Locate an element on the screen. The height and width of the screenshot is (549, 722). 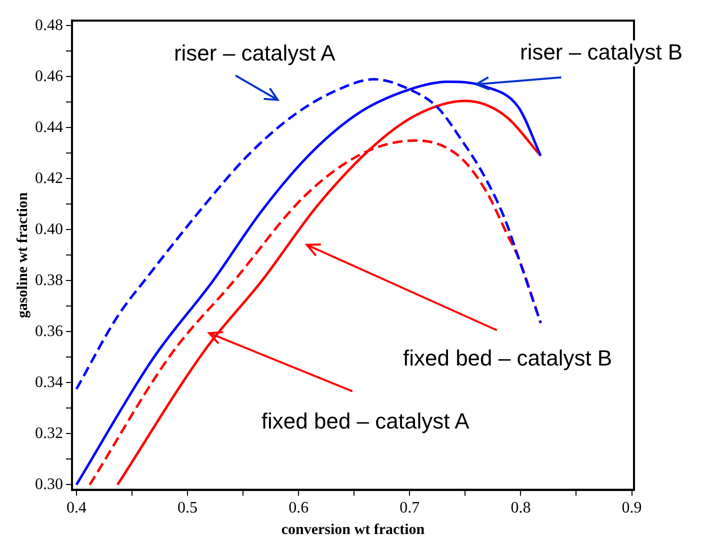
y-tick-label: 0.46 is located at coordinates (49, 76).